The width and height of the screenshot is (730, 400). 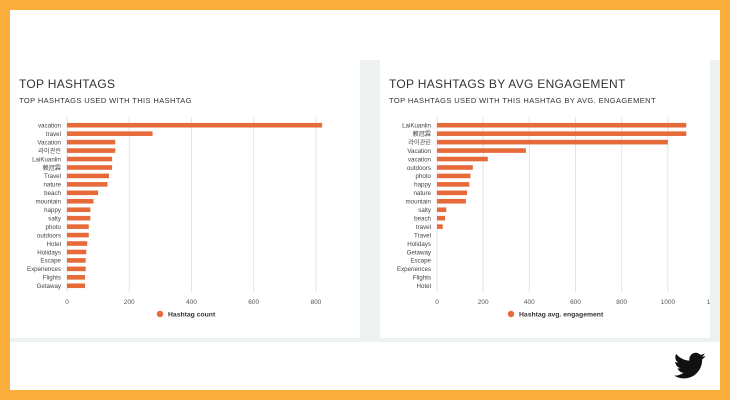 What do you see at coordinates (67, 84) in the screenshot?
I see `panel-title: TOP HASHTAGS` at bounding box center [67, 84].